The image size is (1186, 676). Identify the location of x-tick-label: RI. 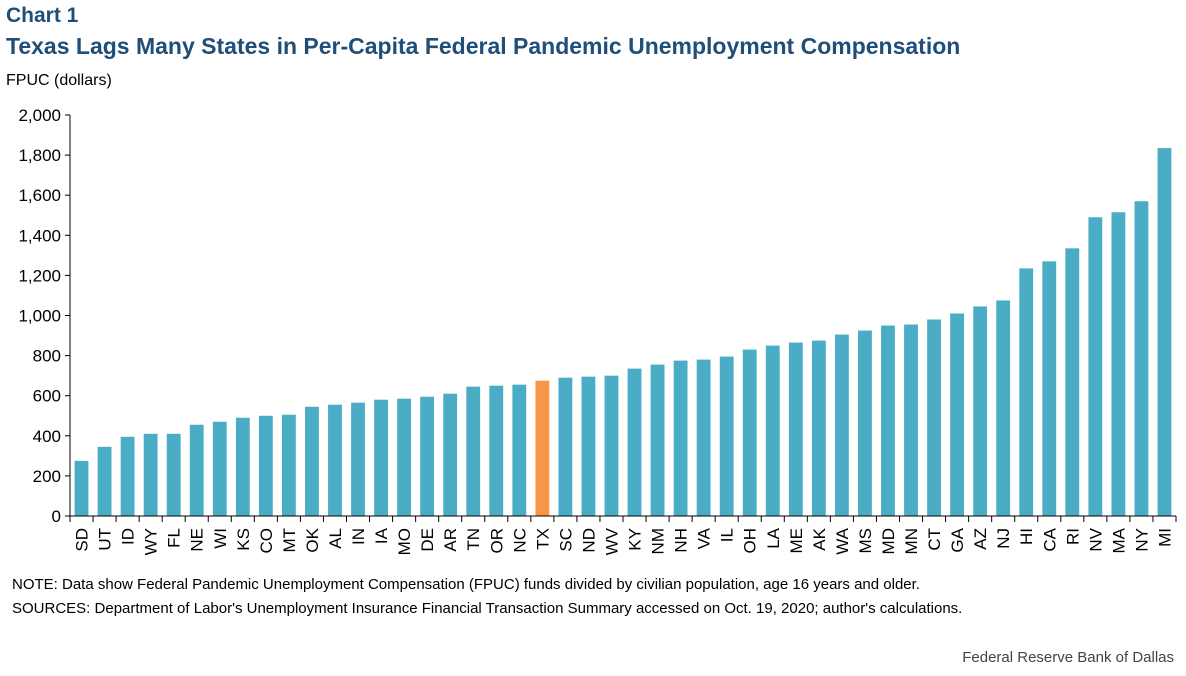
(1072, 536).